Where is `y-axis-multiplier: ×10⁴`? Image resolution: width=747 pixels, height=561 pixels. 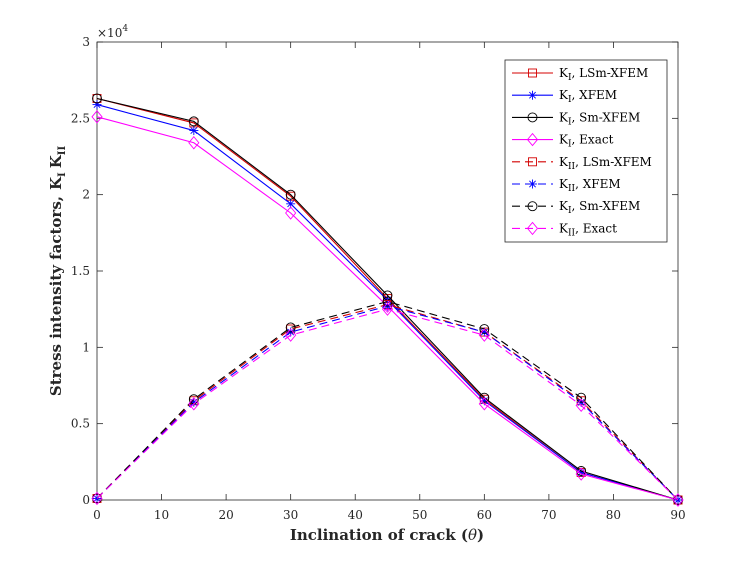 y-axis-multiplier: ×10⁴ is located at coordinates (112, 32).